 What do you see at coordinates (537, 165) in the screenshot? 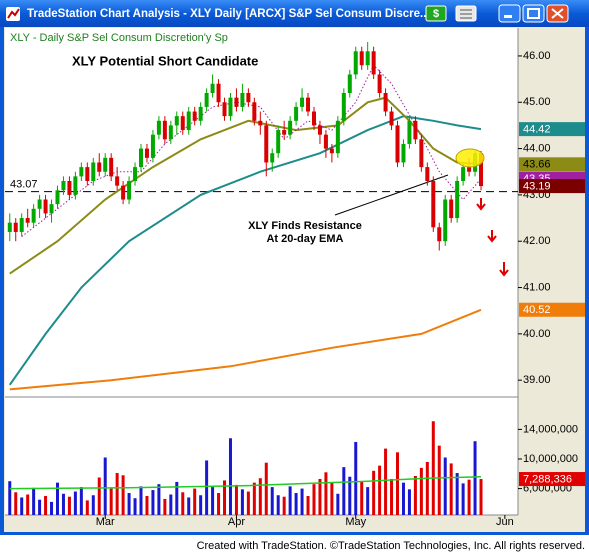
I see `last-value-label: 43.66` at bounding box center [537, 165].